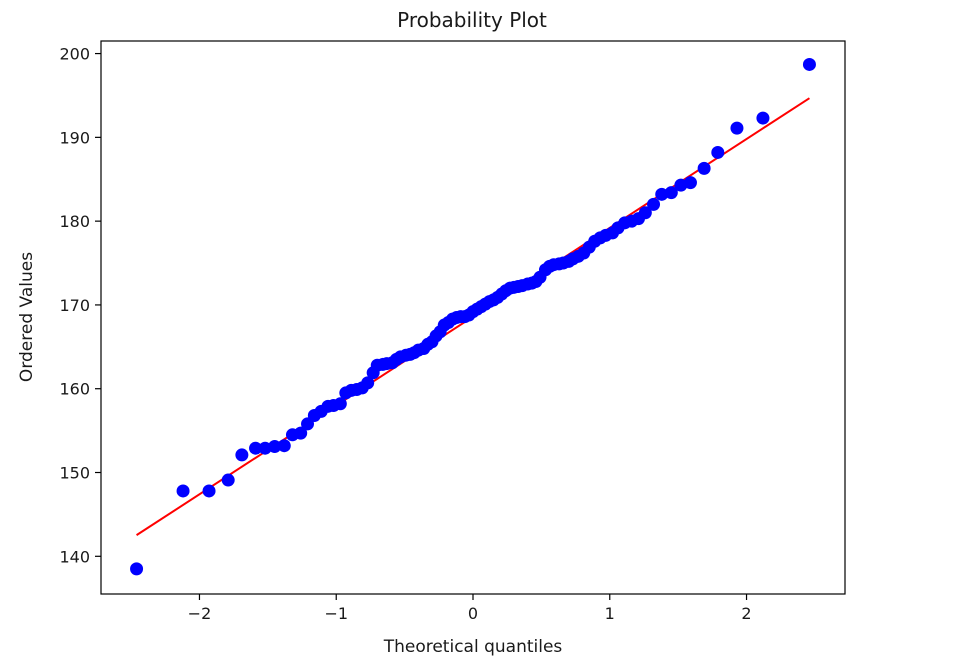 The height and width of the screenshot is (662, 964). Describe the element at coordinates (610, 613) in the screenshot. I see `x-tick-label: 1` at that location.